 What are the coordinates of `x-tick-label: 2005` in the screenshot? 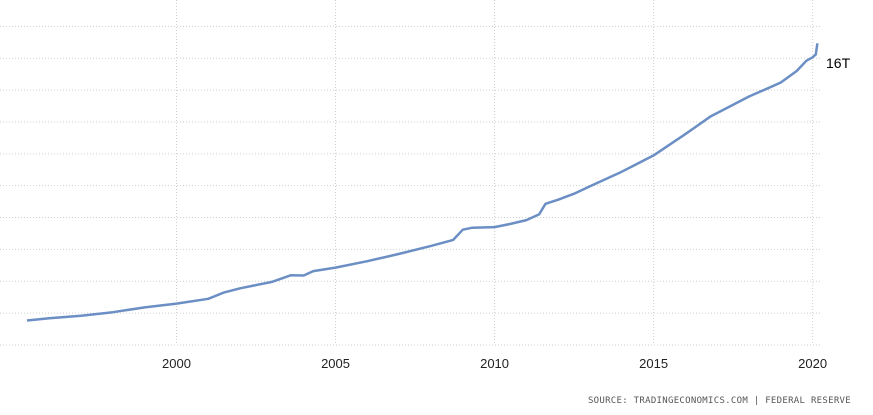 It's located at (335, 363).